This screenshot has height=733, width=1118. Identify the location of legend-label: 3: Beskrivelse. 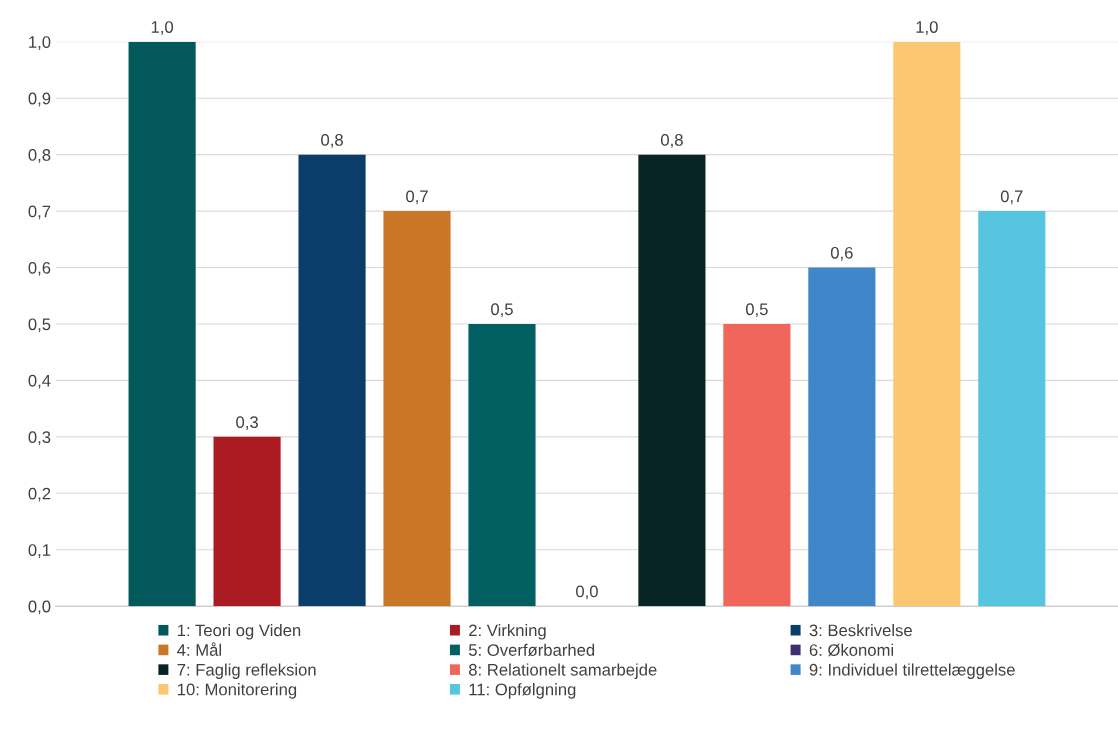
(860, 630).